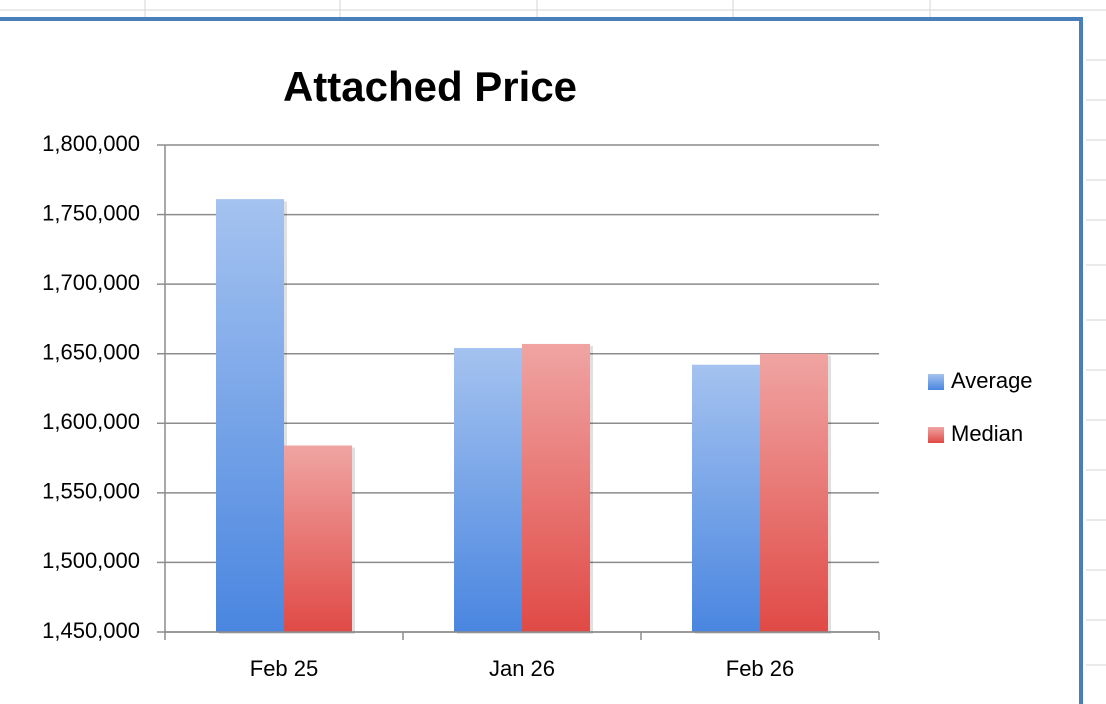 This screenshot has width=1106, height=704. What do you see at coordinates (91, 421) in the screenshot?
I see `y-tick-label: 1,600,000` at bounding box center [91, 421].